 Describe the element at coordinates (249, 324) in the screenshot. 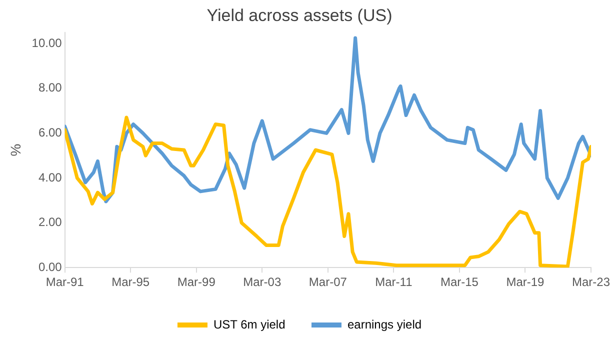

I see `legend-label: UST 6m yield` at that location.